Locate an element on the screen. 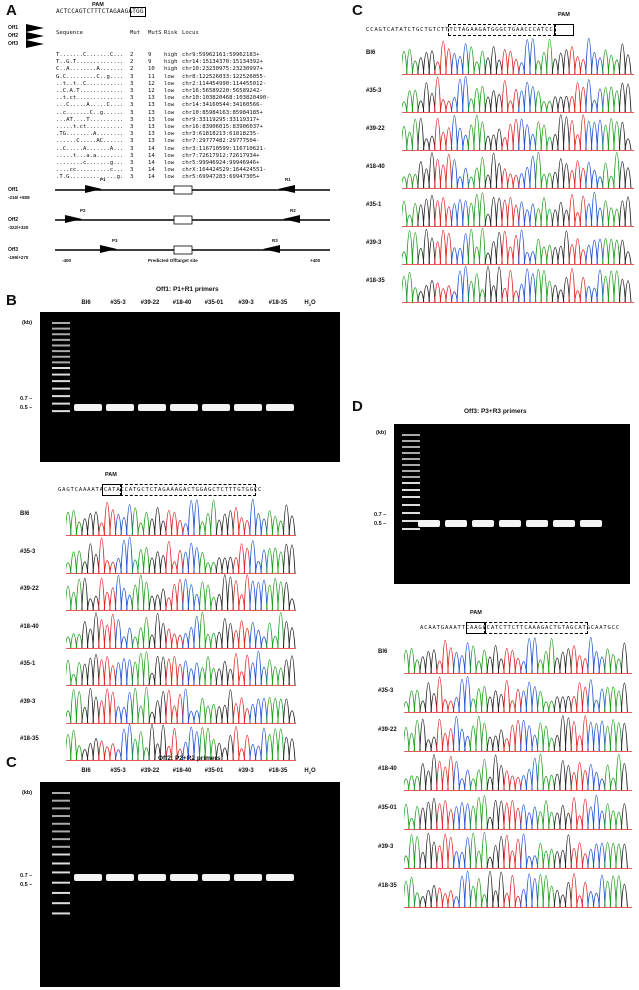 The image size is (639, 990). kb07-b: 0.7 – is located at coordinates (26, 399).